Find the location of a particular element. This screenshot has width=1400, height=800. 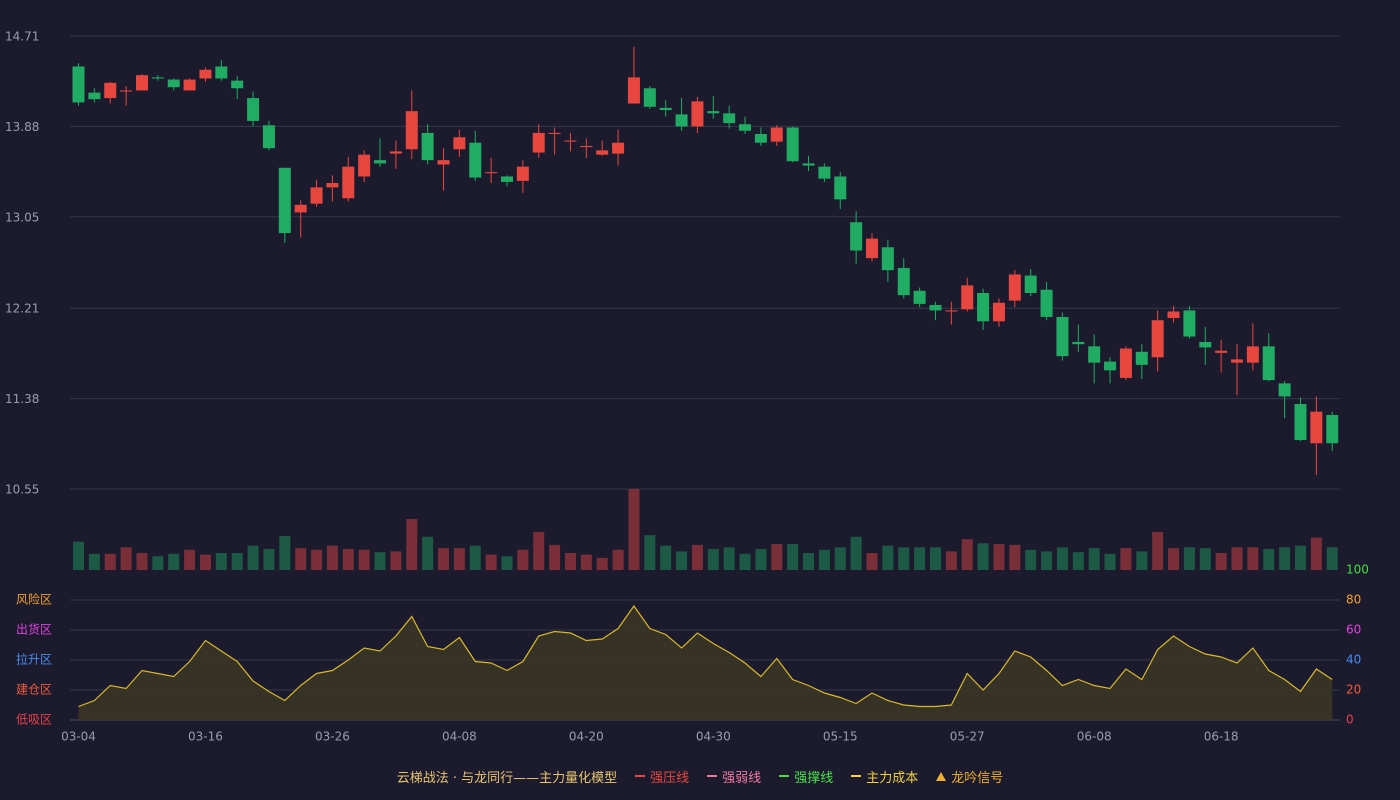

x-tick-label: 04-08 is located at coordinates (459, 737).